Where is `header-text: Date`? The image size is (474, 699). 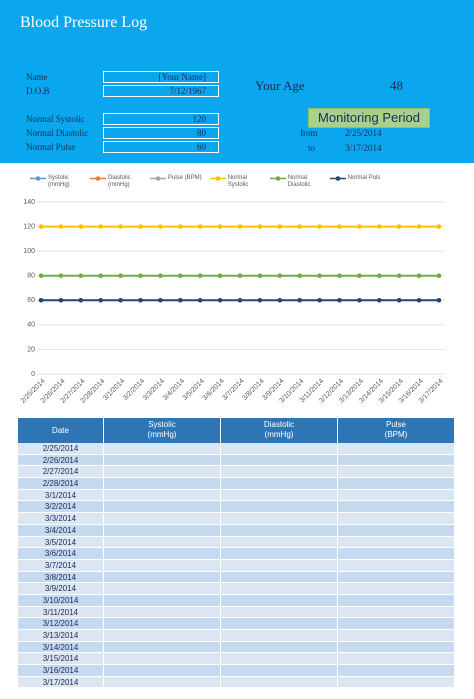
header-text: Date is located at coordinates (60, 430).